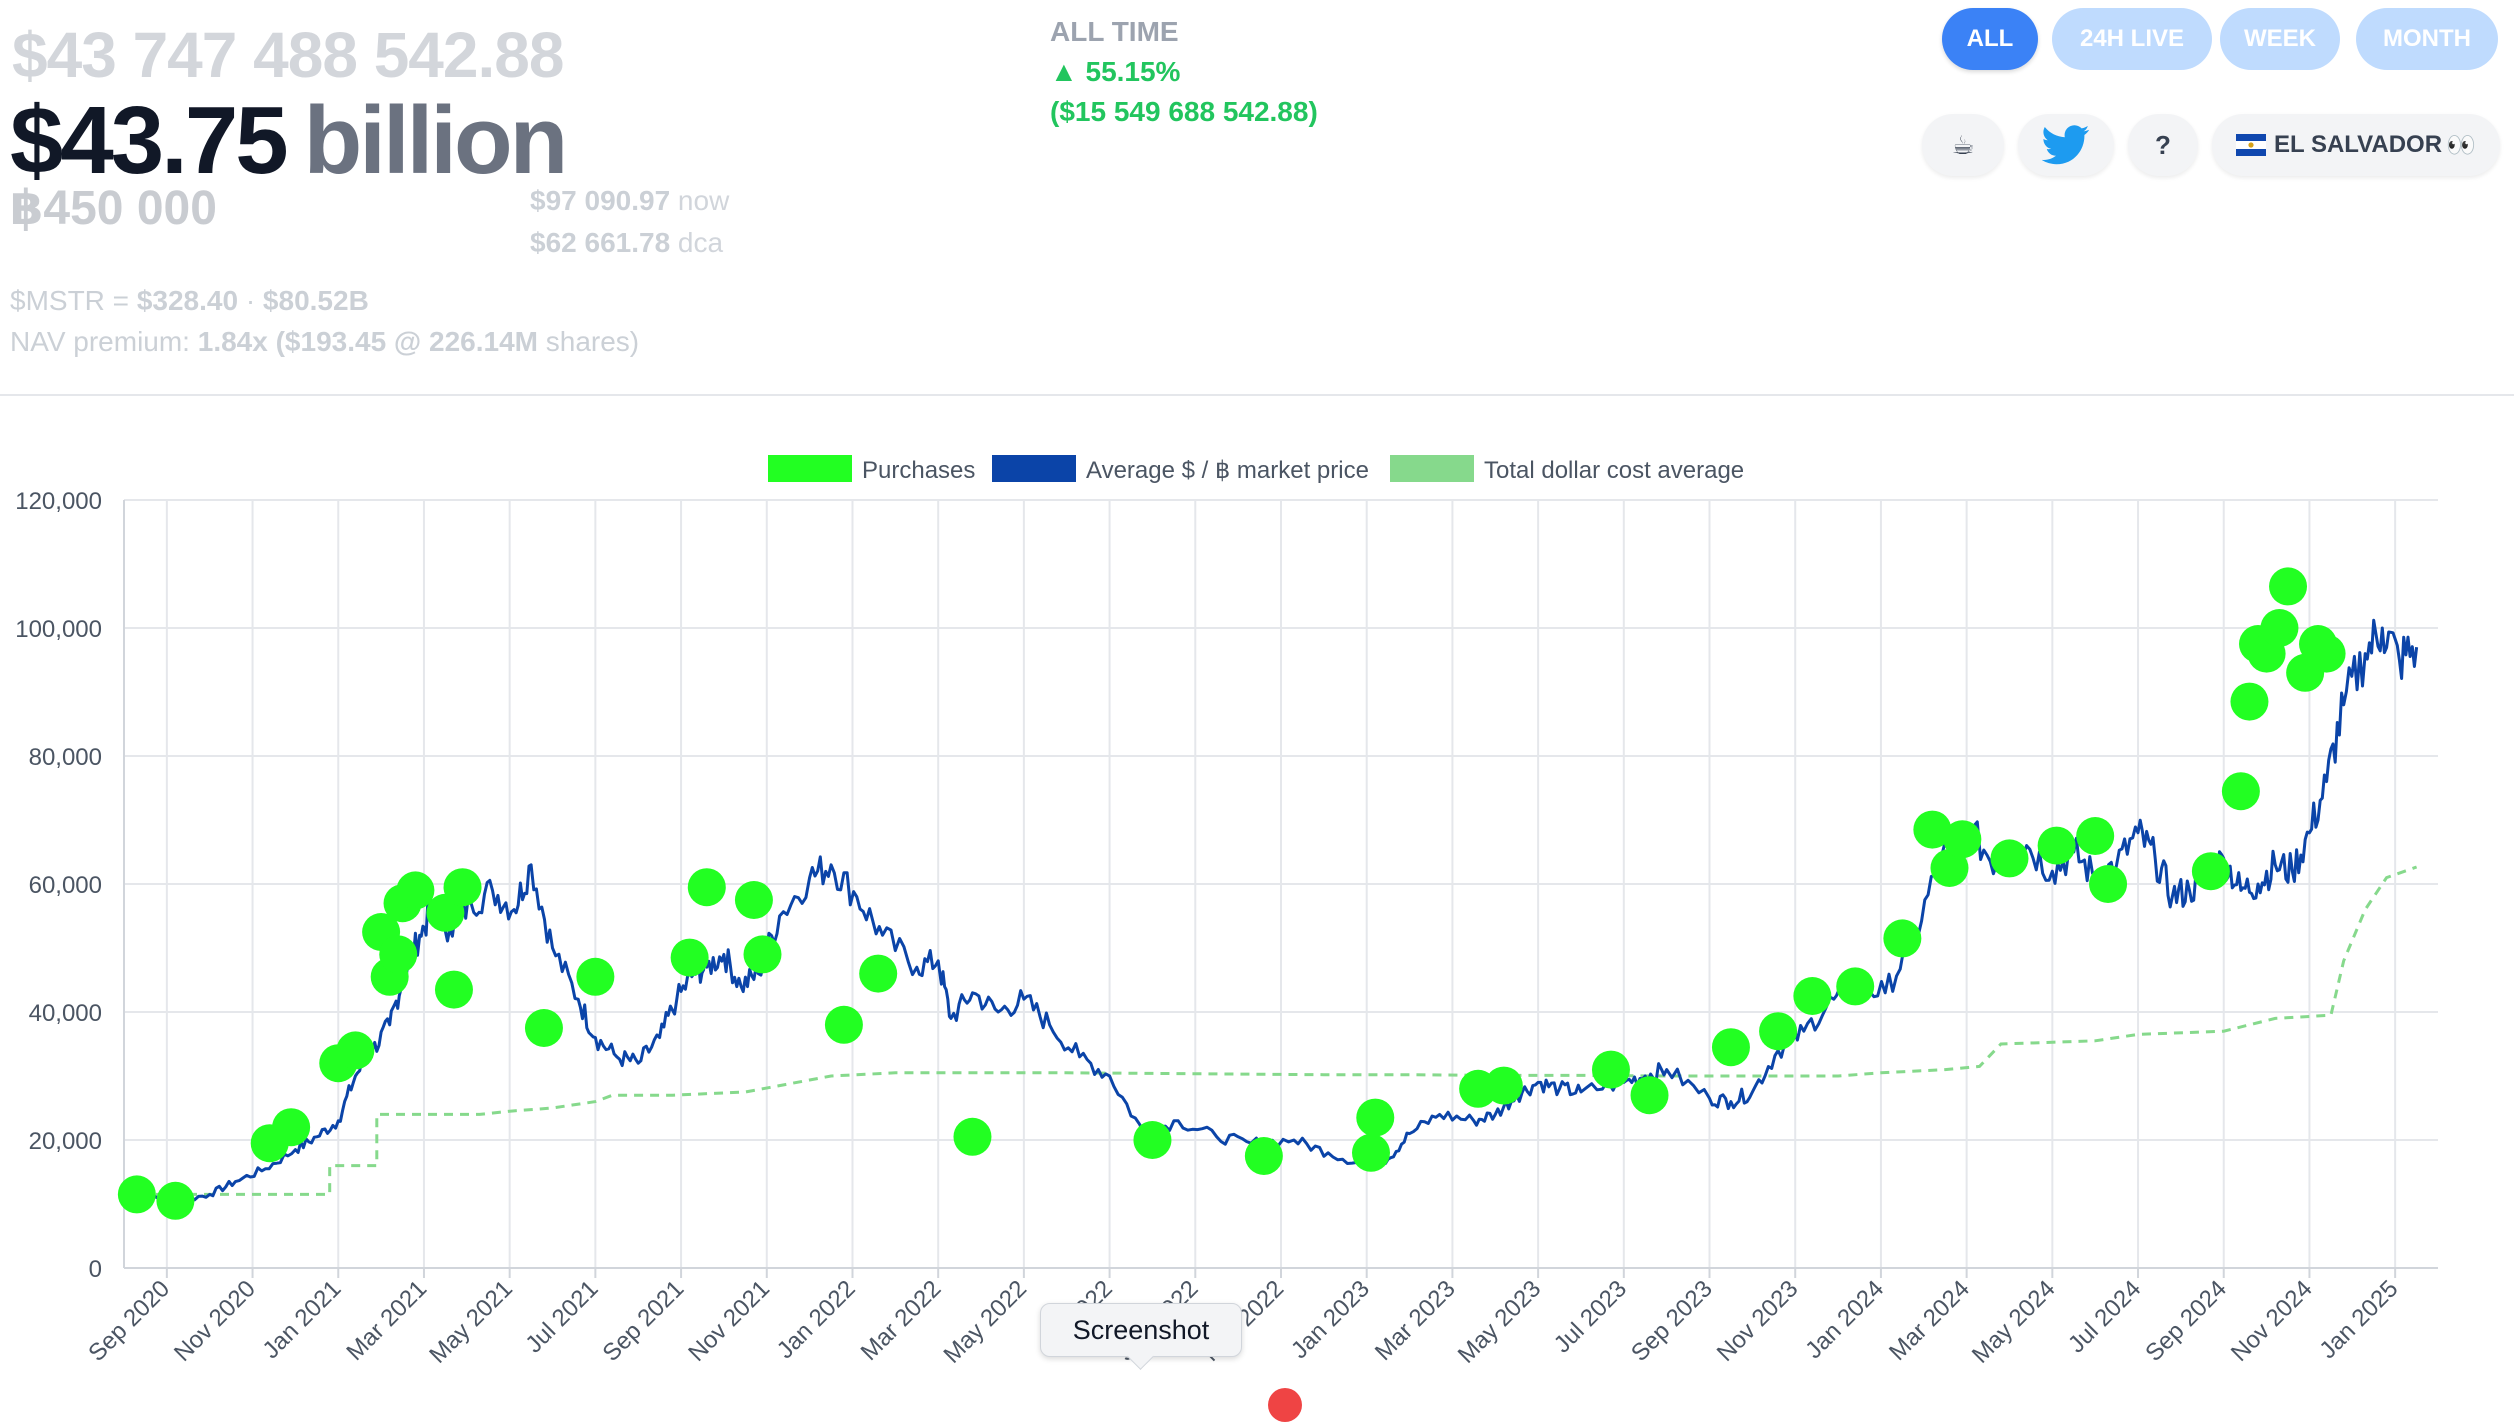 The width and height of the screenshot is (2514, 1422). I want to click on legend-label: Total dollar cost average, so click(1614, 470).